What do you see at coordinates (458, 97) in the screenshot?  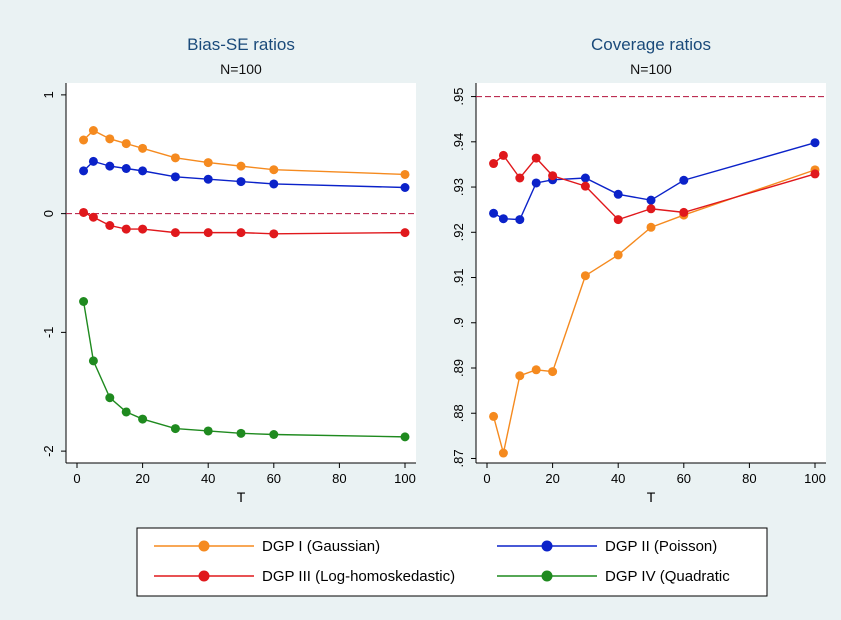 I see `y-tick-label: .95` at bounding box center [458, 97].